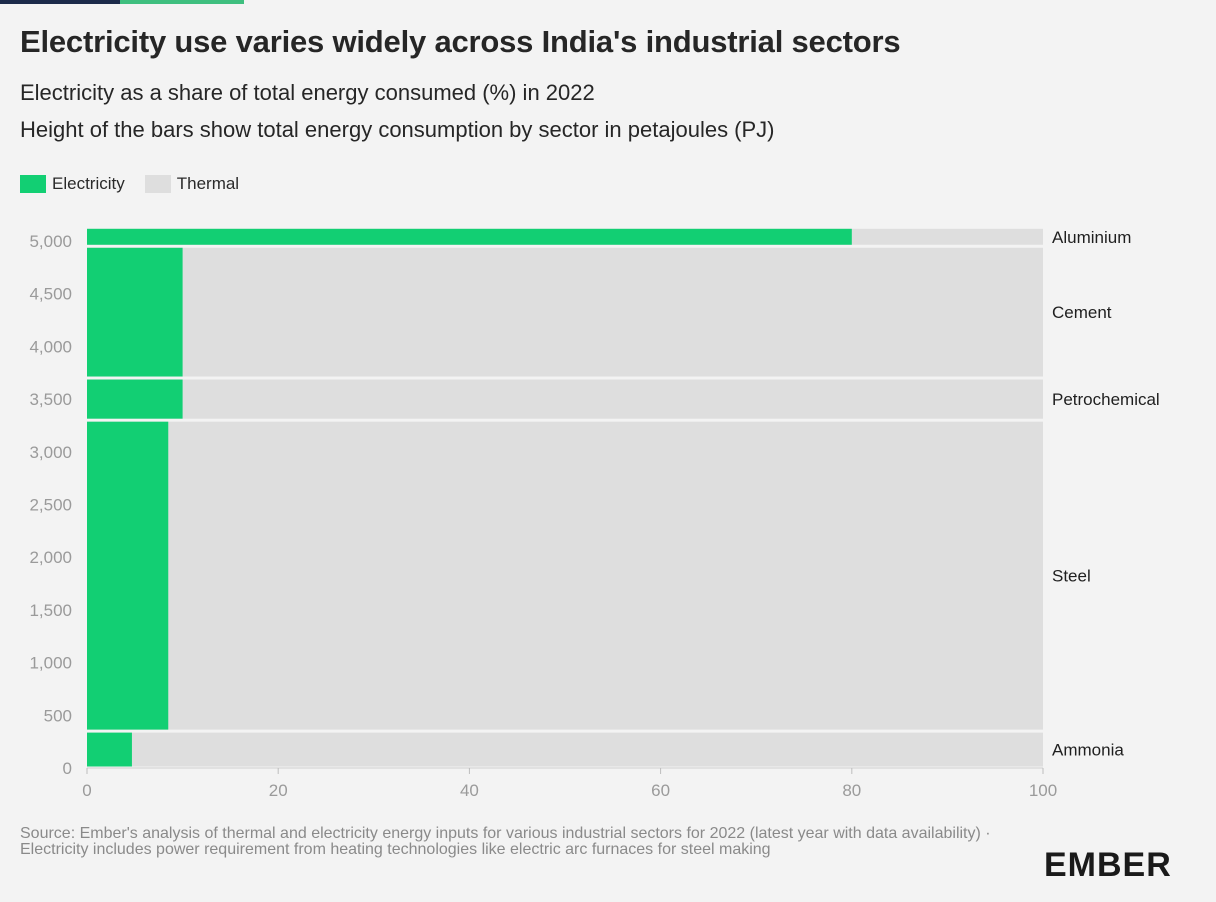  I want to click on y-tick-label: 5,000, so click(50, 241).